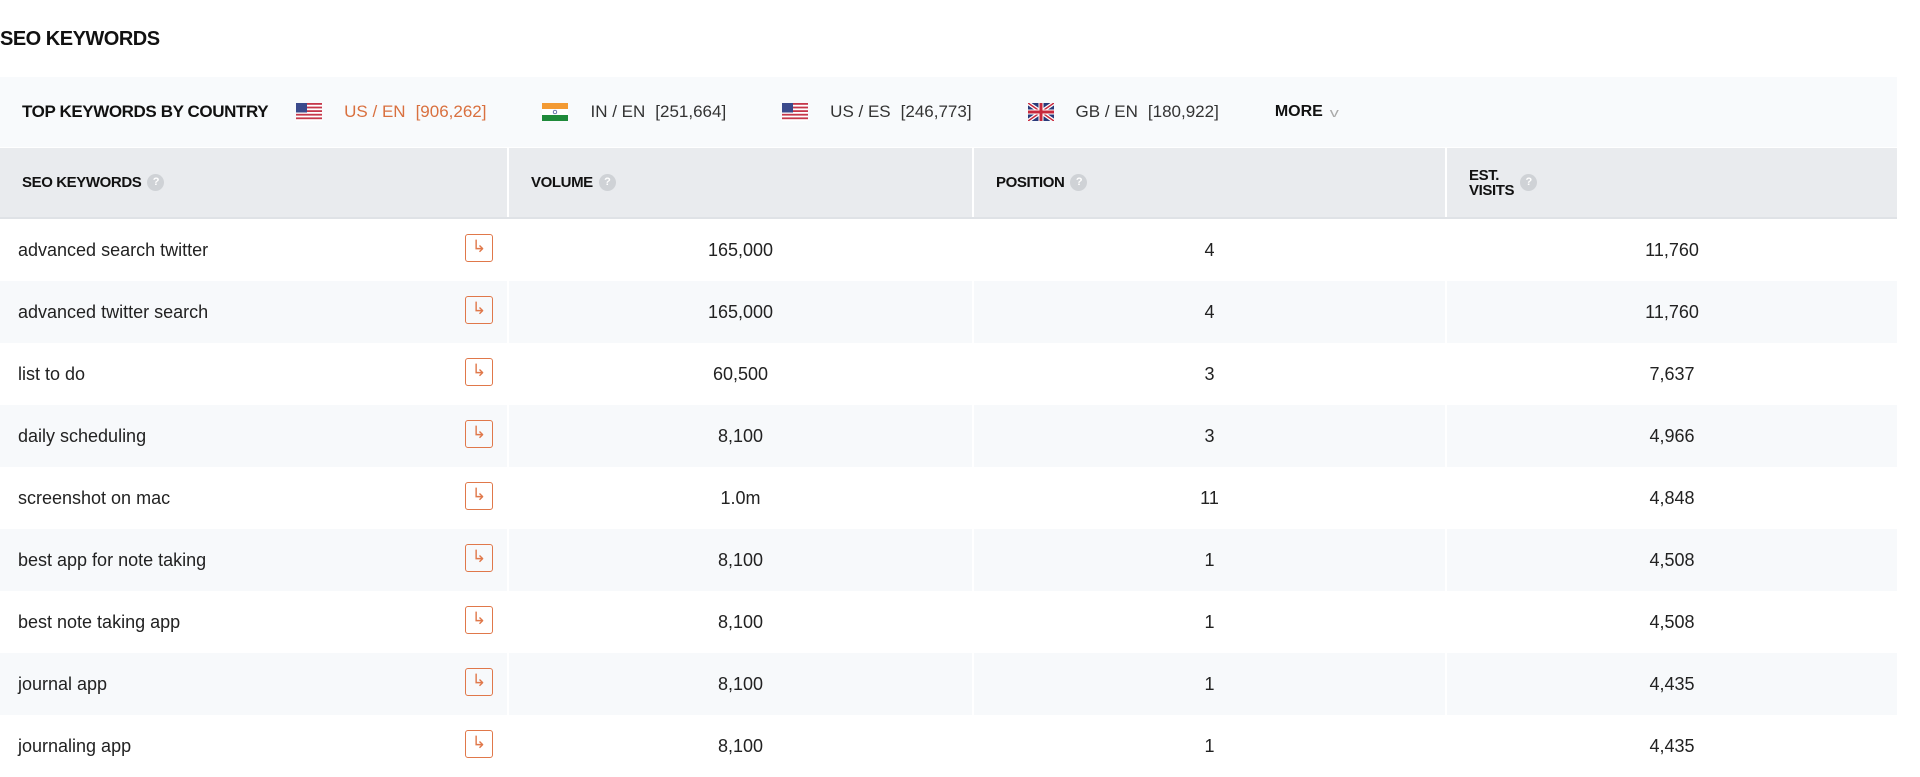 Image resolution: width=1920 pixels, height=777 pixels. Describe the element at coordinates (741, 183) in the screenshot. I see `header-volume: VOLUME?` at that location.